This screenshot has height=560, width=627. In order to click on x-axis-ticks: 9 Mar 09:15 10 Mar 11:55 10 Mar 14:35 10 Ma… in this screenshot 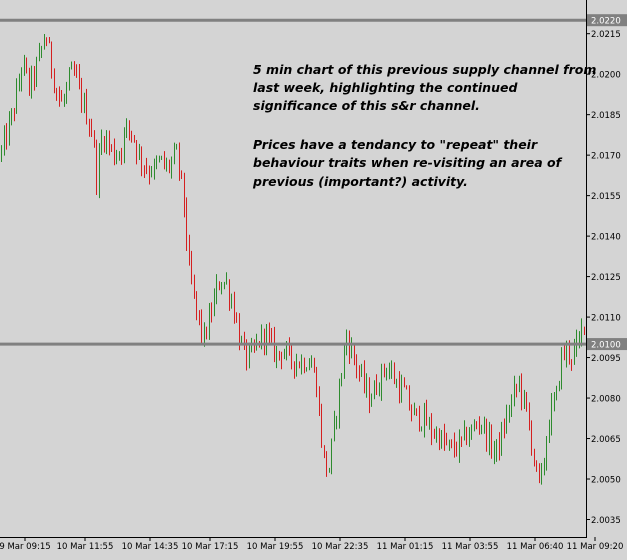, I will do `click(311, 544)`.